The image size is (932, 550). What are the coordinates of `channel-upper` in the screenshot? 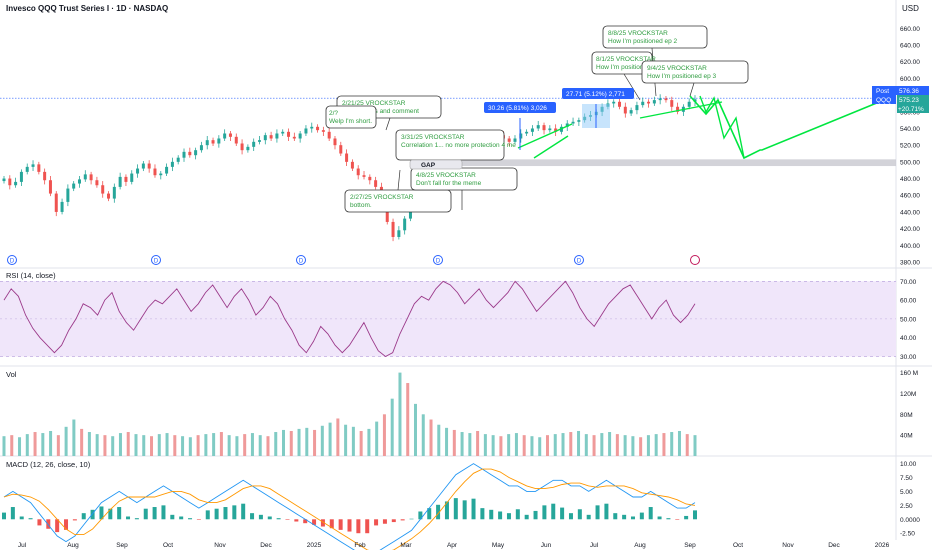 It's located at (545, 136).